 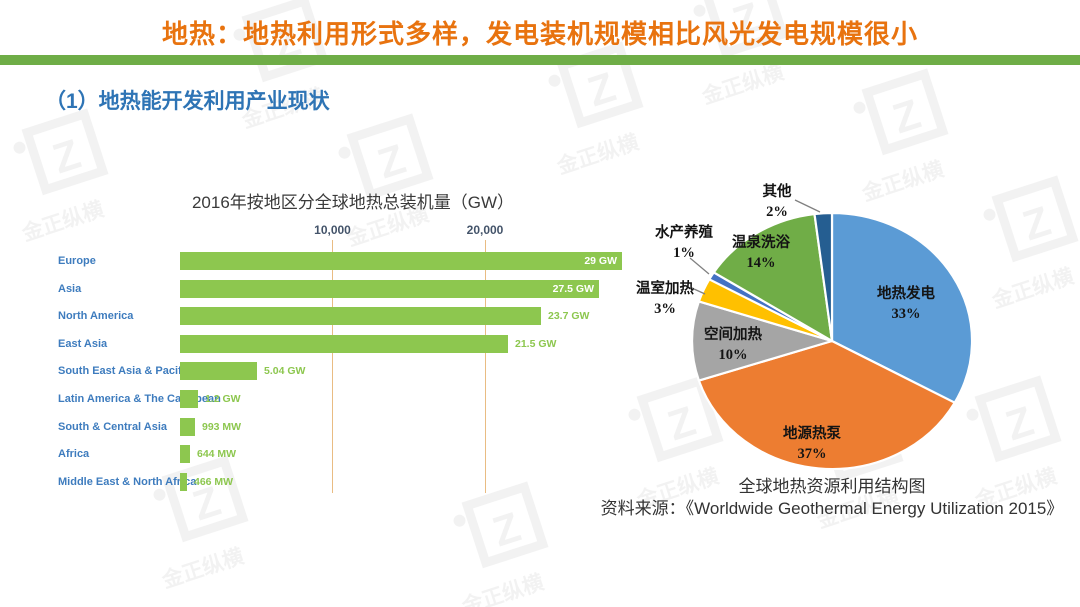 I want to click on bar-row: Middle East & North Africa 466 MW, so click(x=540, y=482).